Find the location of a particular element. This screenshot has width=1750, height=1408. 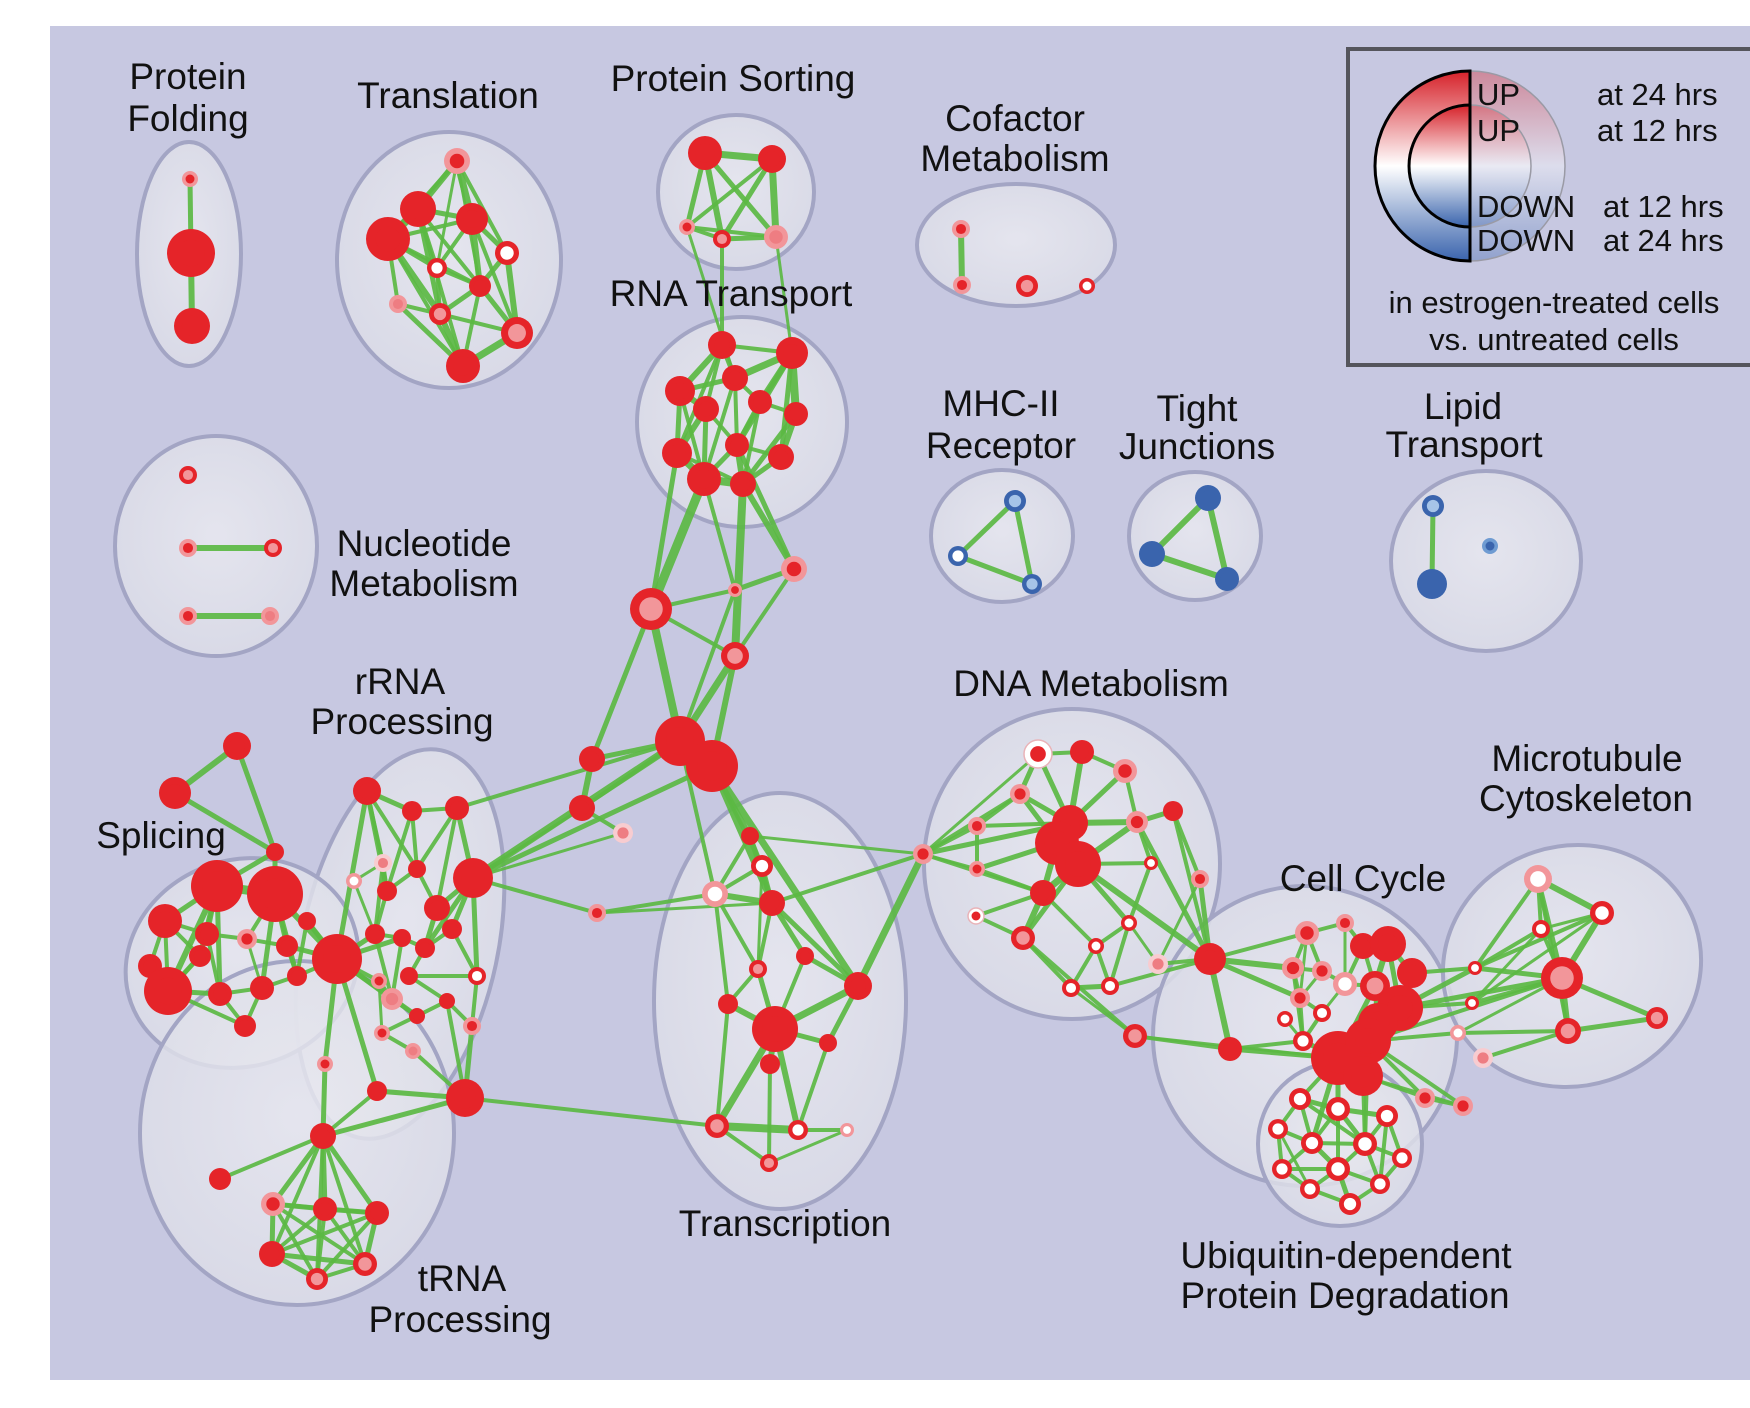

cluster-rrna-processing-label: rRNA is located at coordinates (400, 681).